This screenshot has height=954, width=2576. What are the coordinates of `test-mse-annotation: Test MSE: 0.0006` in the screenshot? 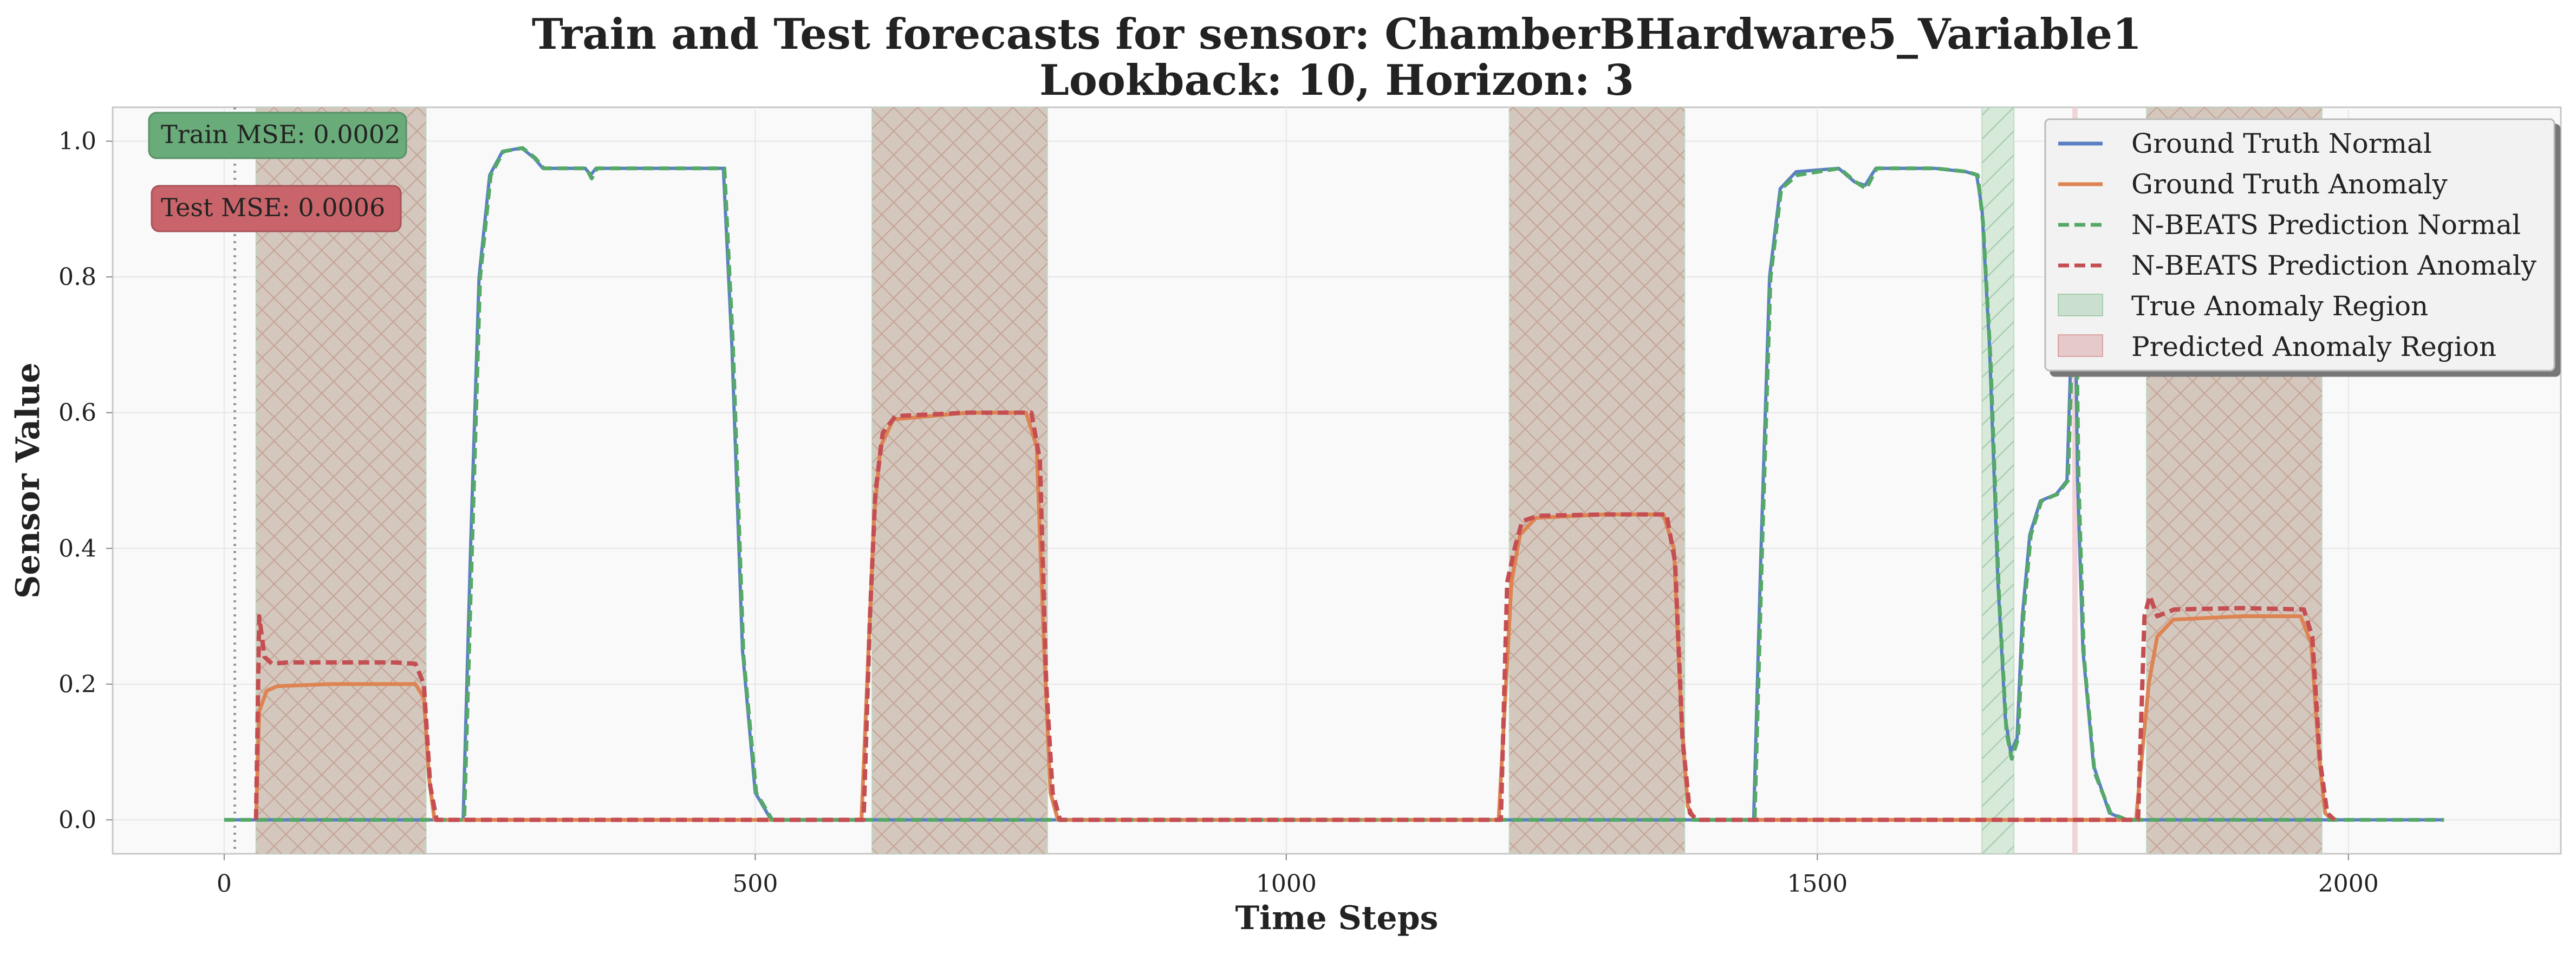 It's located at (276, 208).